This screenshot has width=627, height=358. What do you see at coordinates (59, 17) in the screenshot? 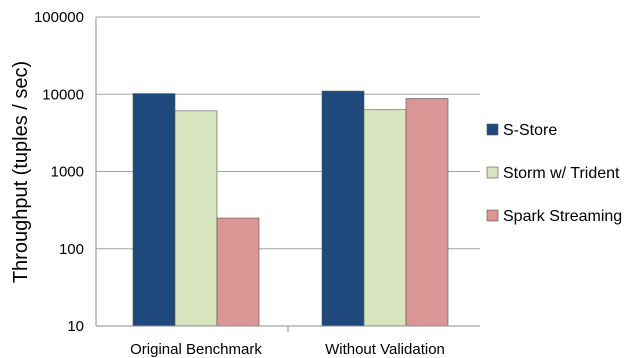
I see `y-tick-label: 100000` at bounding box center [59, 17].